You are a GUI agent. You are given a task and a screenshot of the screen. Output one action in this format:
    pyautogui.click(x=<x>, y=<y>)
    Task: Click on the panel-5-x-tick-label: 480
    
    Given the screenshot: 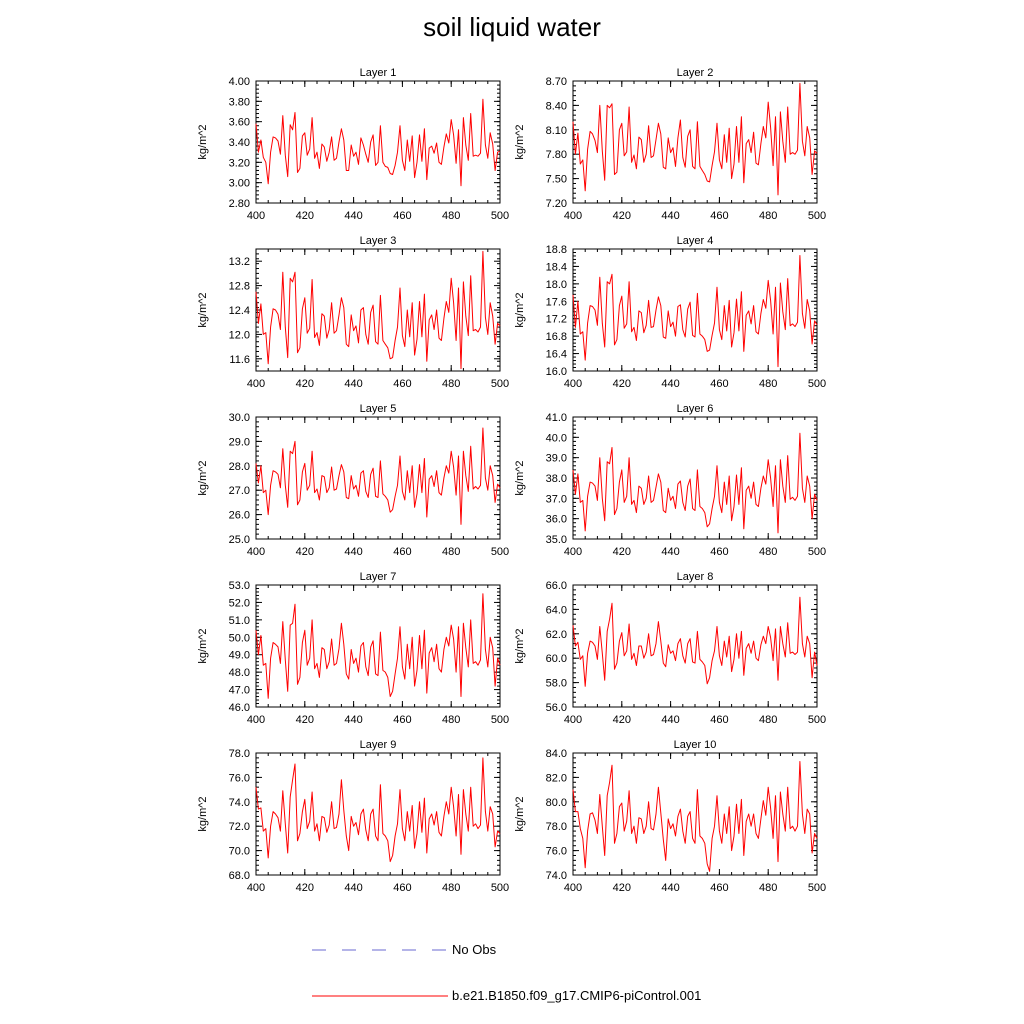 What is the action you would take?
    pyautogui.click(x=451, y=552)
    